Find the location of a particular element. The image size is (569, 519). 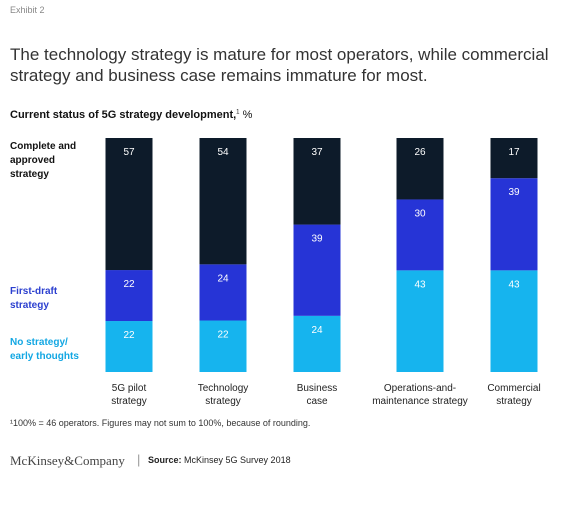

data-label: 26 is located at coordinates (420, 152).